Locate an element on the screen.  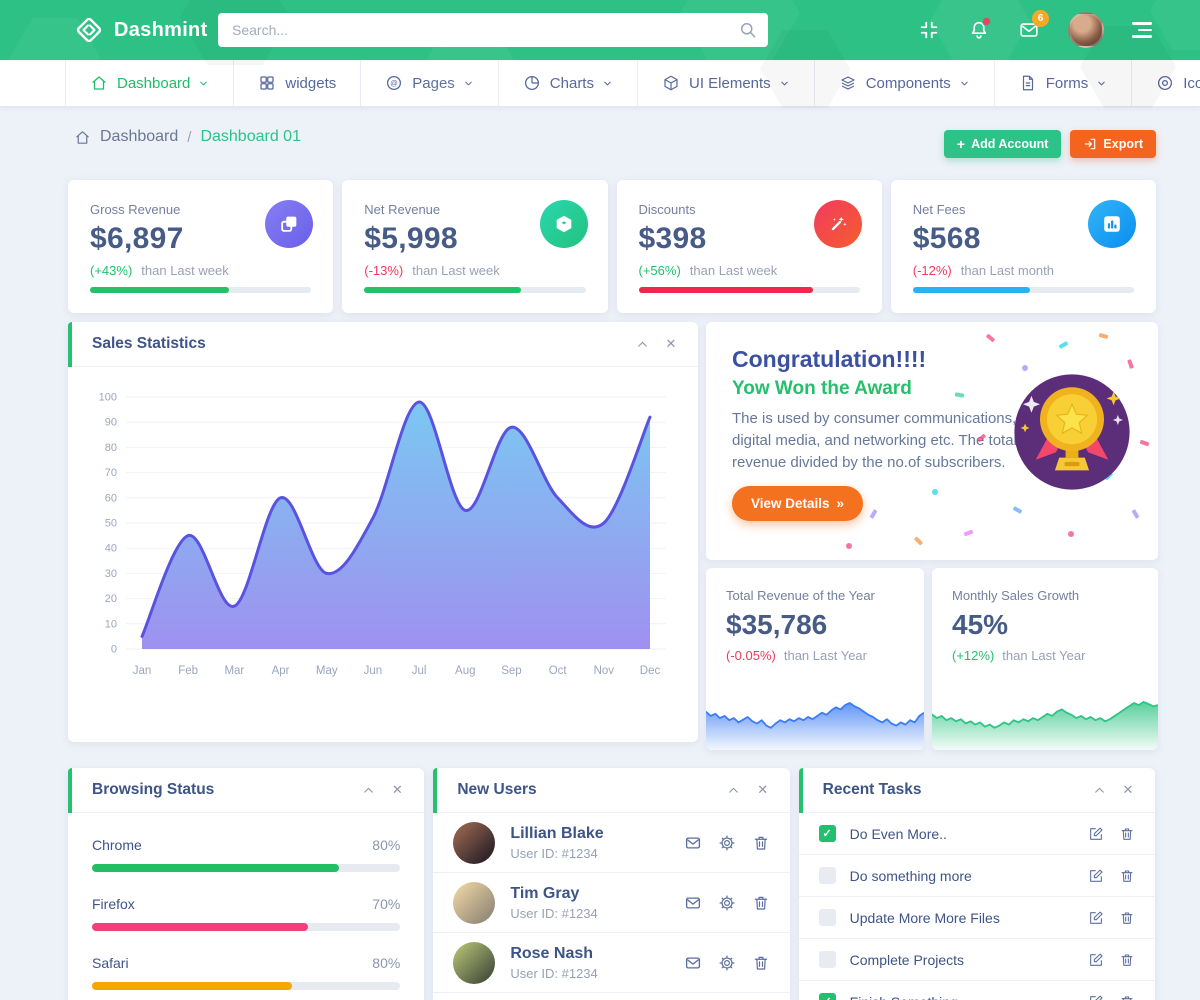
nav-item-dashboard: Dashboard is located at coordinates (150, 83).